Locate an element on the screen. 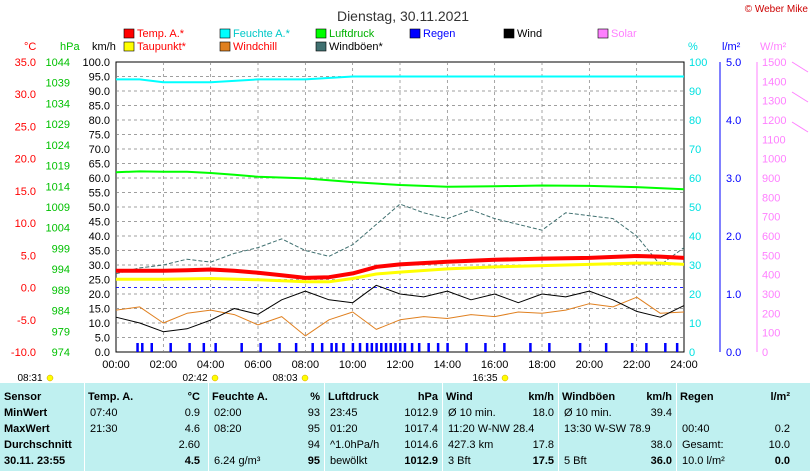 The height and width of the screenshot is (471, 810). watermark: © Weber Mike is located at coordinates (777, 9).